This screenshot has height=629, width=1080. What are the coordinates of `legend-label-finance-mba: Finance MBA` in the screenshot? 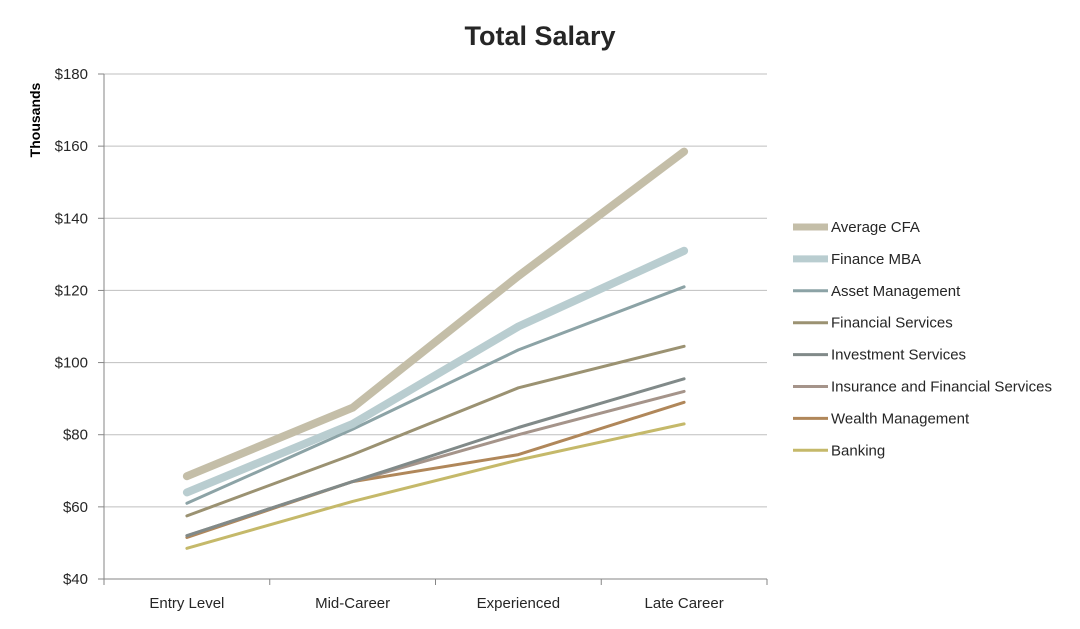 It's located at (876, 259).